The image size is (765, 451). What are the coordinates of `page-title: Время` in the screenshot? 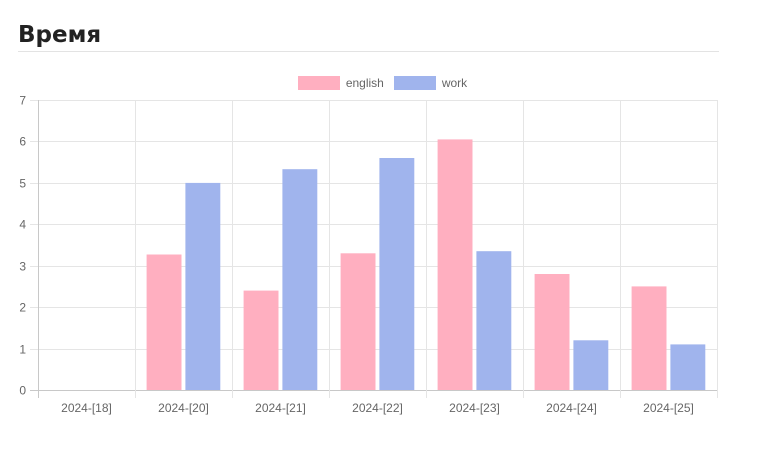 It's located at (60, 35).